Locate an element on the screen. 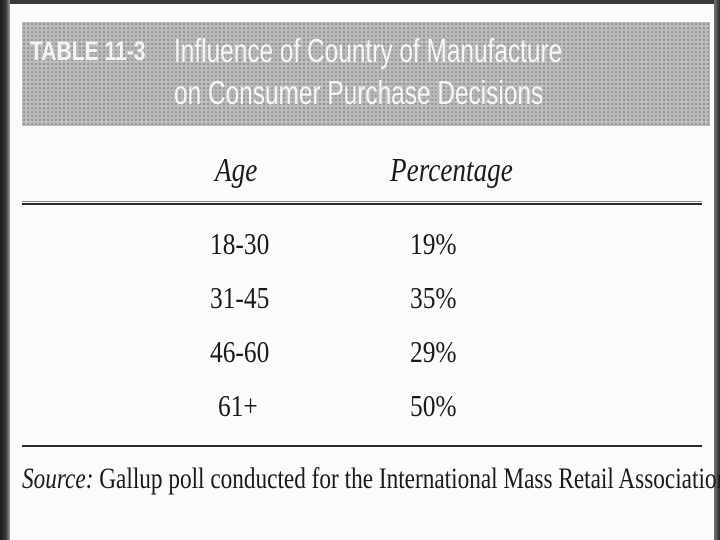 The width and height of the screenshot is (720, 540). table-cell-age: 61+ is located at coordinates (238, 405).